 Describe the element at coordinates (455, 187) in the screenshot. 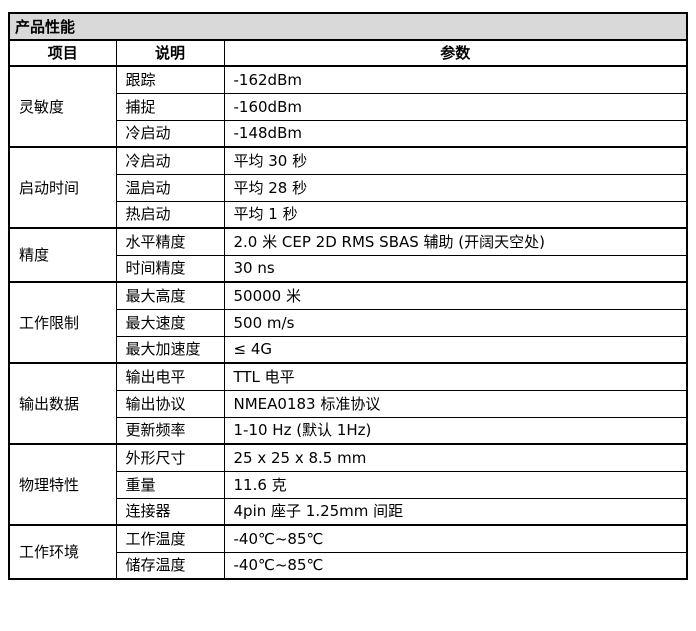

I see `param-cell: 平均 28 秒` at that location.